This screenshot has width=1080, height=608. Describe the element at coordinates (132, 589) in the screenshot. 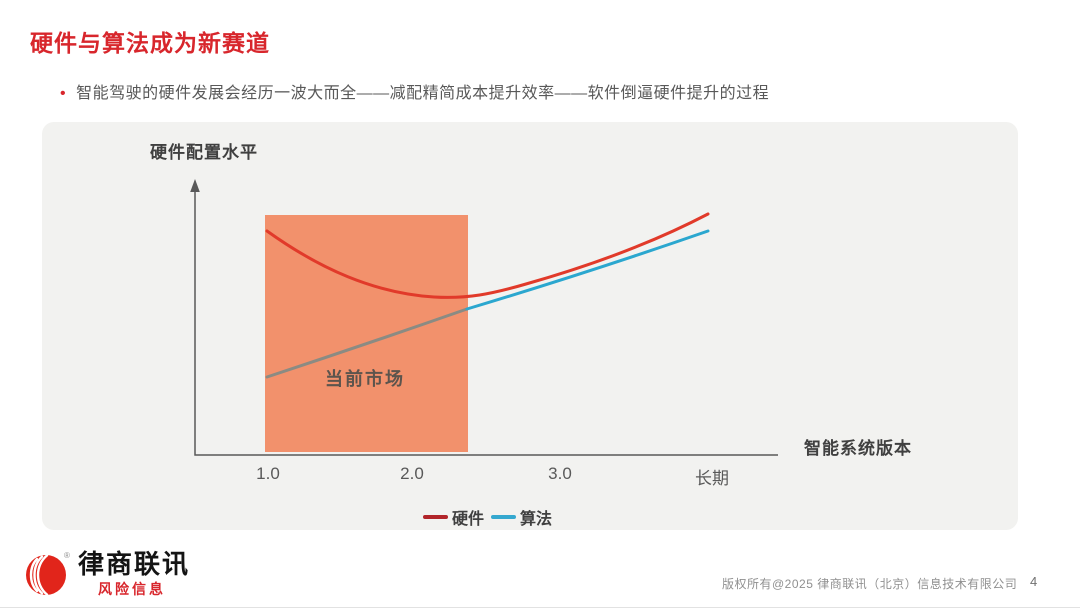

I see `brand-subtitle: 风险信息` at that location.